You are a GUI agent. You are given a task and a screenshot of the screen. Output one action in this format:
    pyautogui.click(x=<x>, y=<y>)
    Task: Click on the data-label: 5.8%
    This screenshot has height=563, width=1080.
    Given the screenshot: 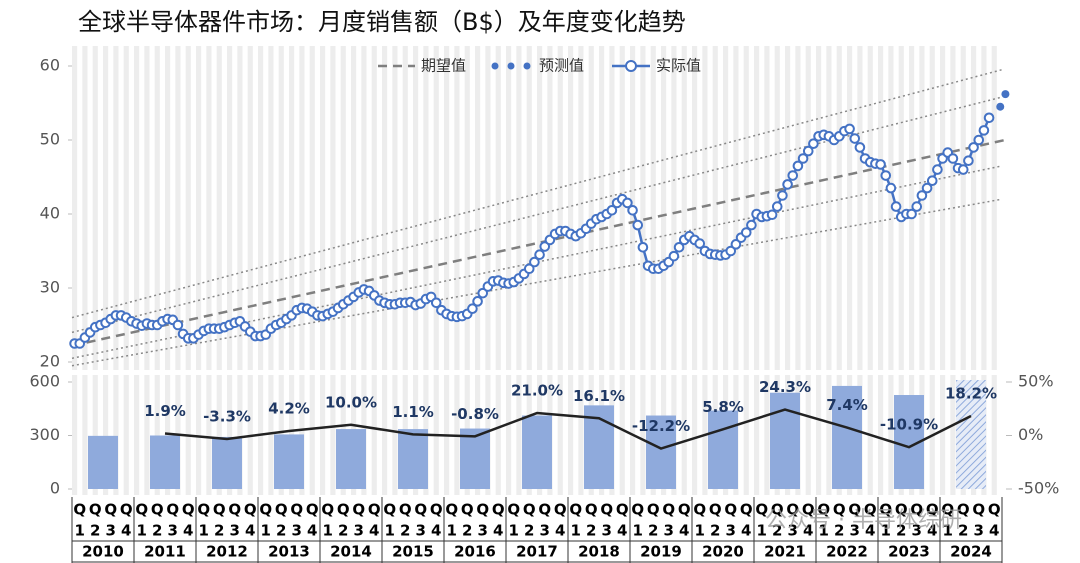 What is the action you would take?
    pyautogui.click(x=723, y=407)
    